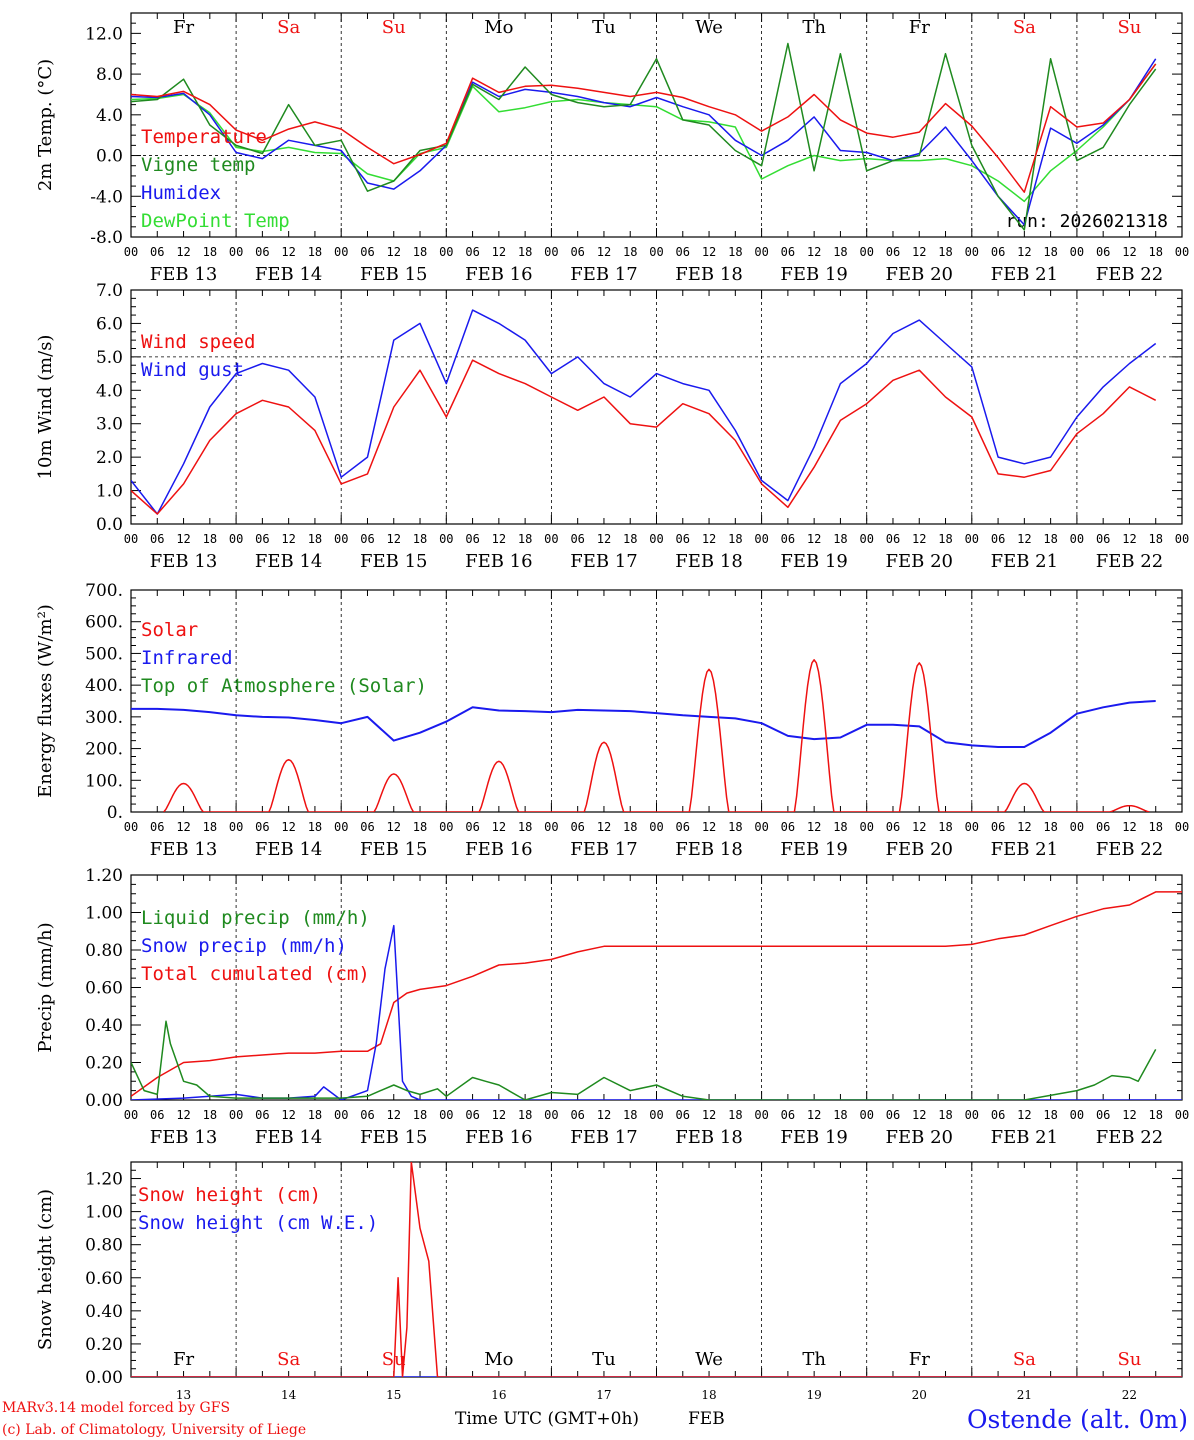  What do you see at coordinates (45, 701) in the screenshot?
I see `y-axis-title: Energy fluxes (W/m²)` at bounding box center [45, 701].